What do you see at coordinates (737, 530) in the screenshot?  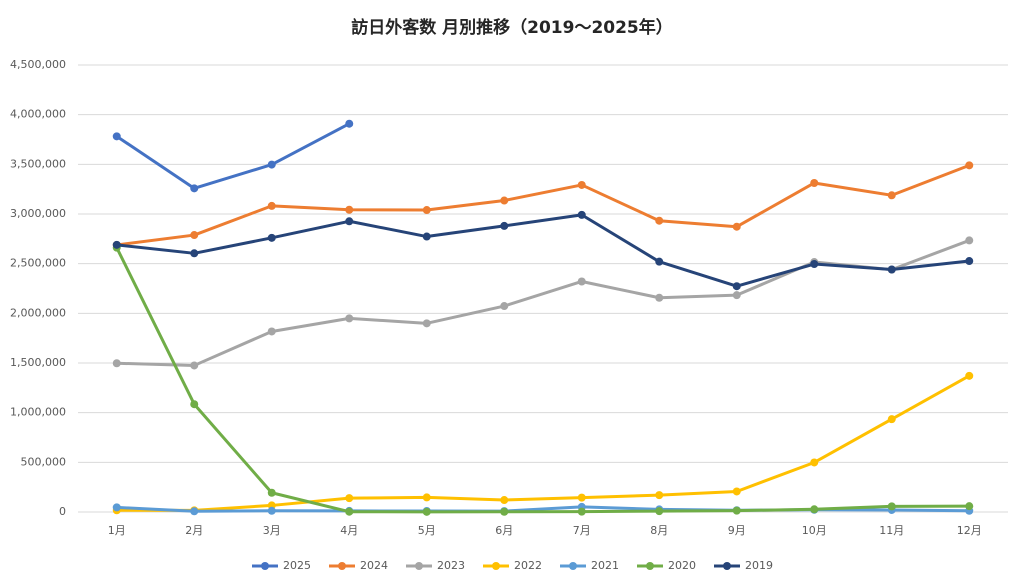 I see `x-tick-label: 9月` at bounding box center [737, 530].